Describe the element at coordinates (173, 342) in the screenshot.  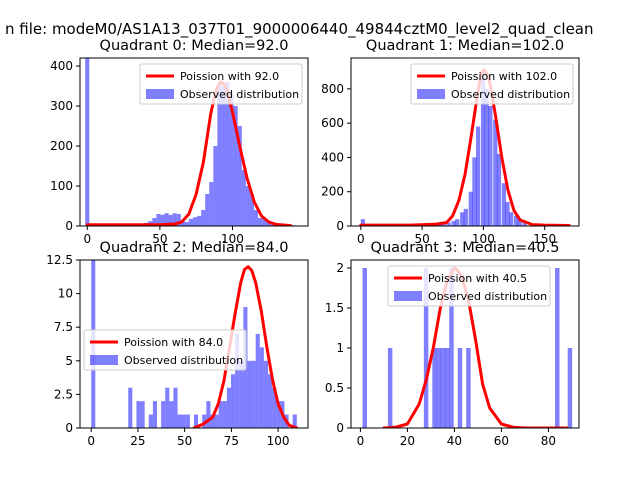
I see `legend-fit-label: Poission with 84.0` at that location.